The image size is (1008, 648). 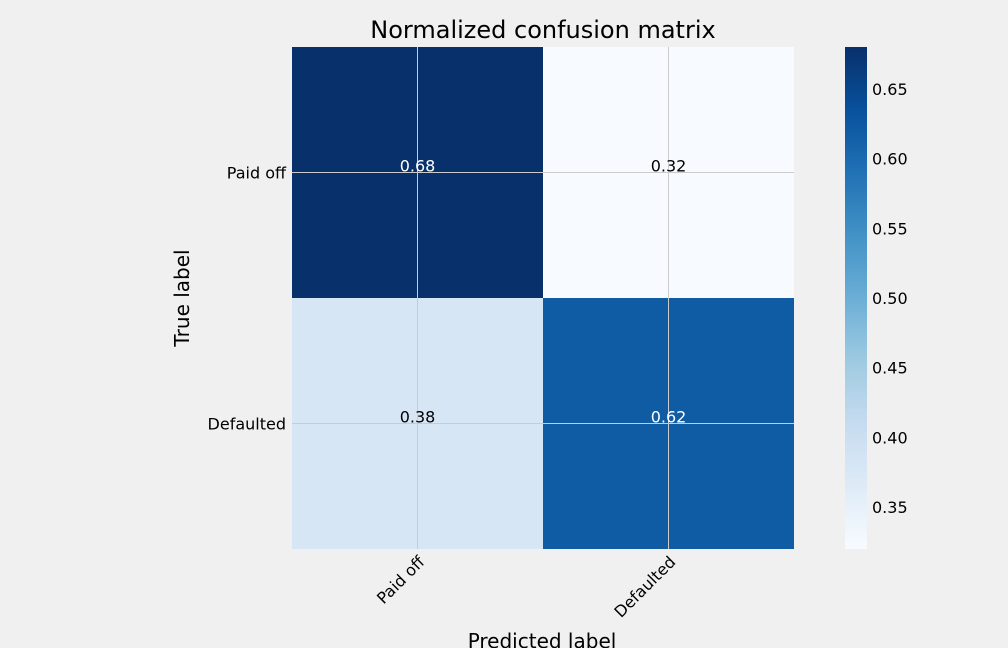 I want to click on colorbar-tick-label: 0.40, so click(x=890, y=437).